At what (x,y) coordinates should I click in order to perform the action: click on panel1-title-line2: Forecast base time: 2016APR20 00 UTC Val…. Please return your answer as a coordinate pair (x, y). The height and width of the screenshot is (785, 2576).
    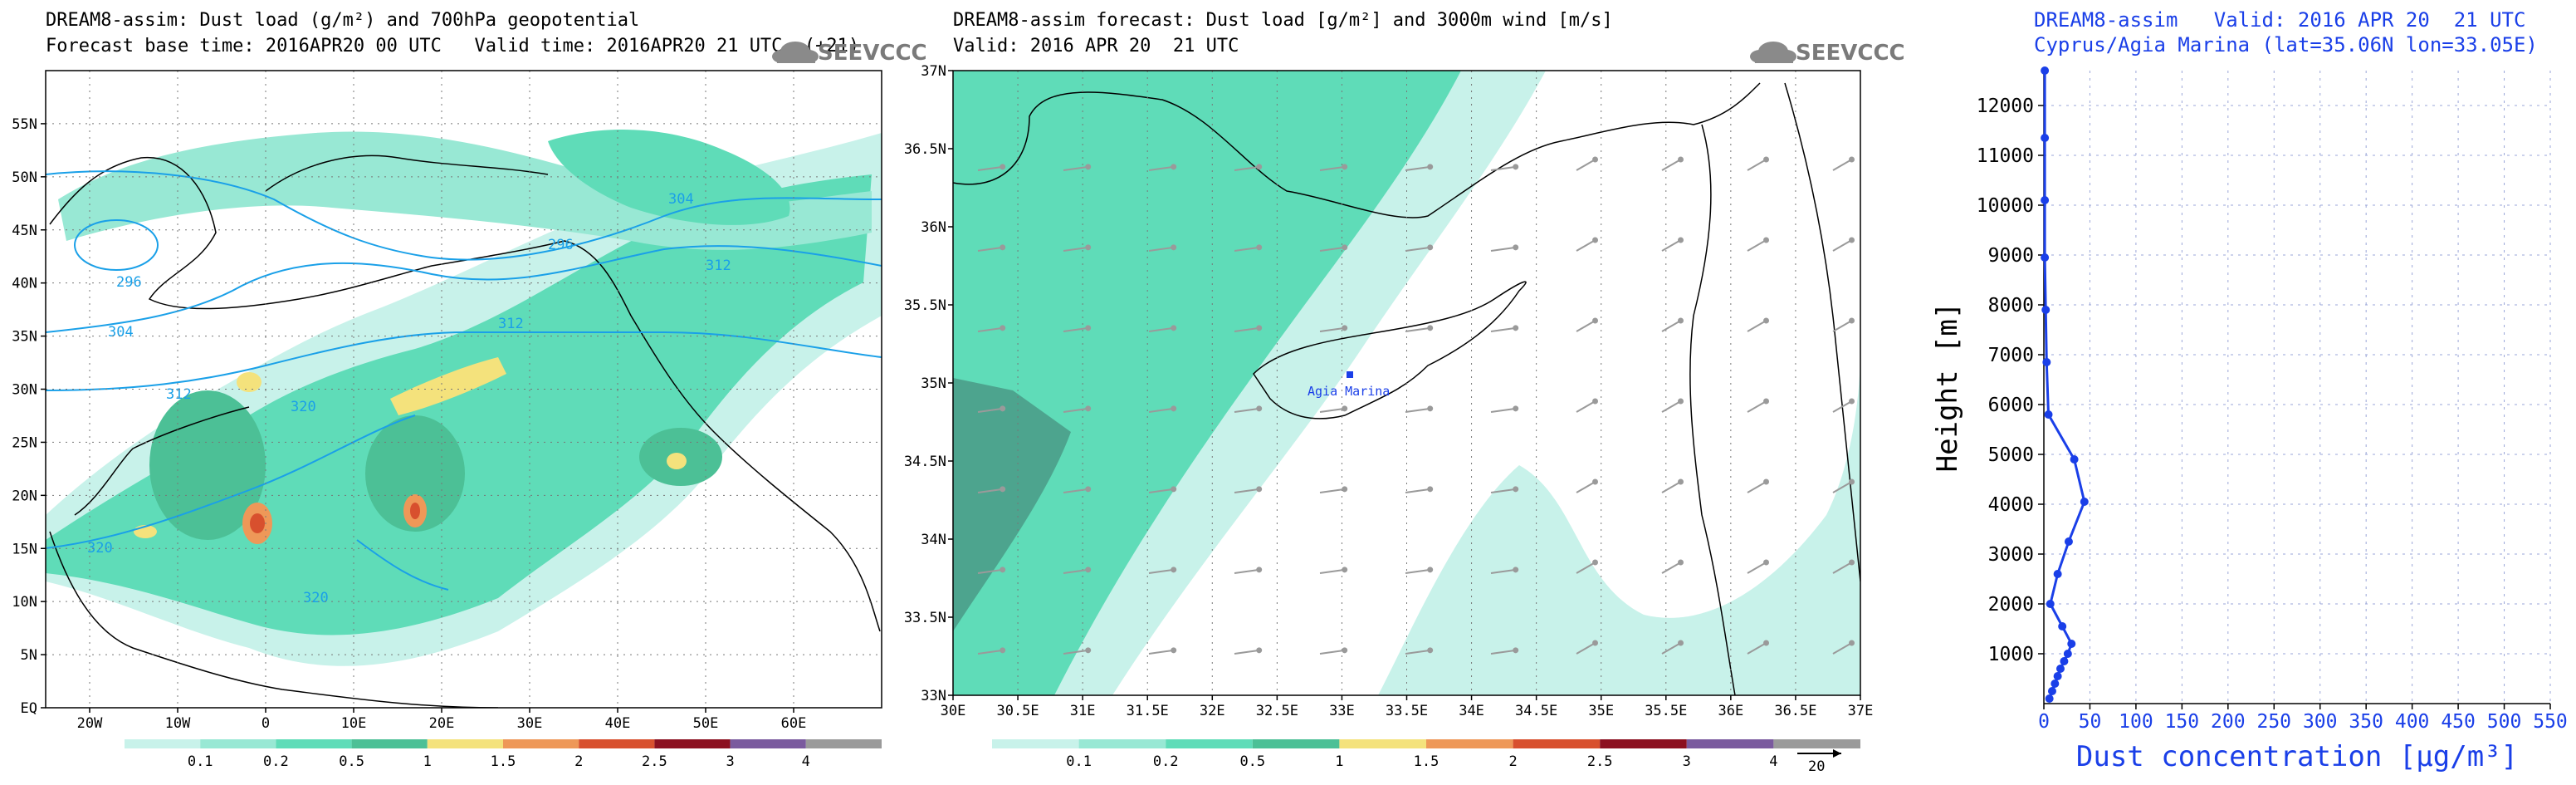
    Looking at the image, I should click on (453, 46).